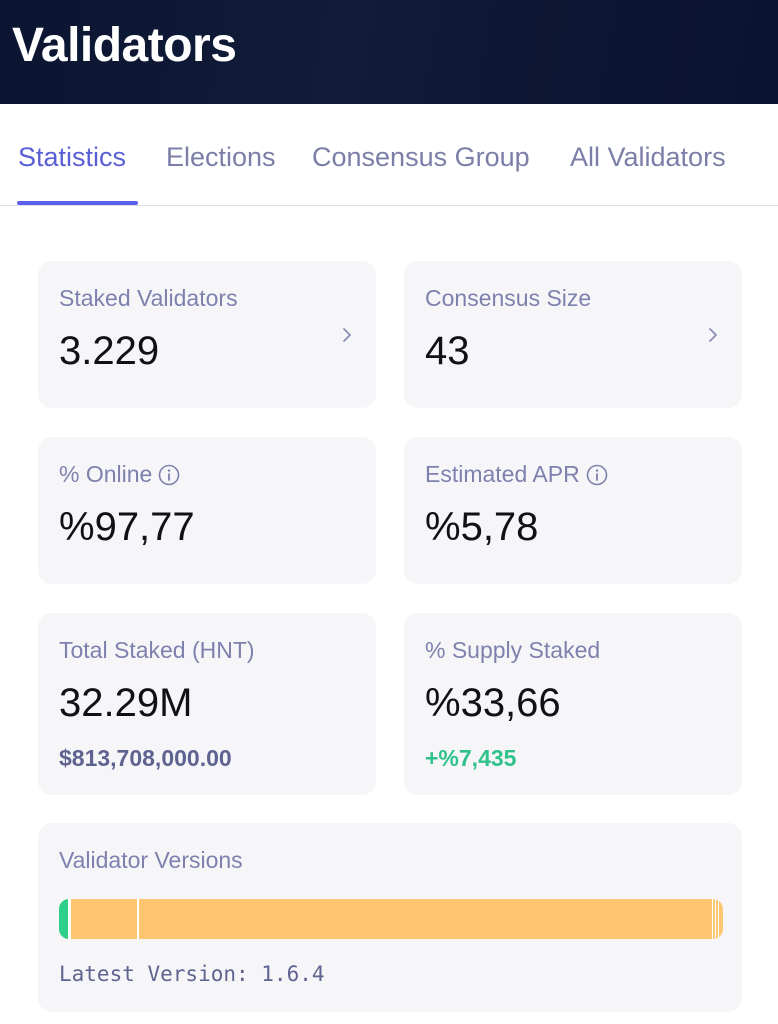  I want to click on staked-validators-label: Staked Validators, so click(148, 298).